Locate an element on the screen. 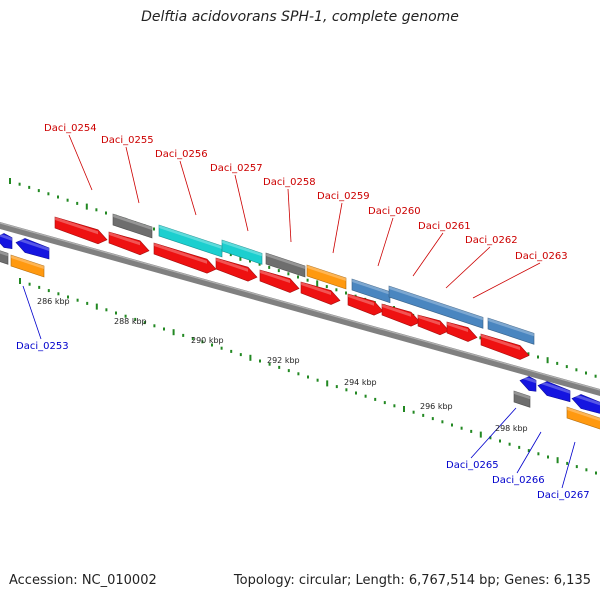 The image size is (600, 600). axis-tick-label: 296 kbp is located at coordinates (436, 406).